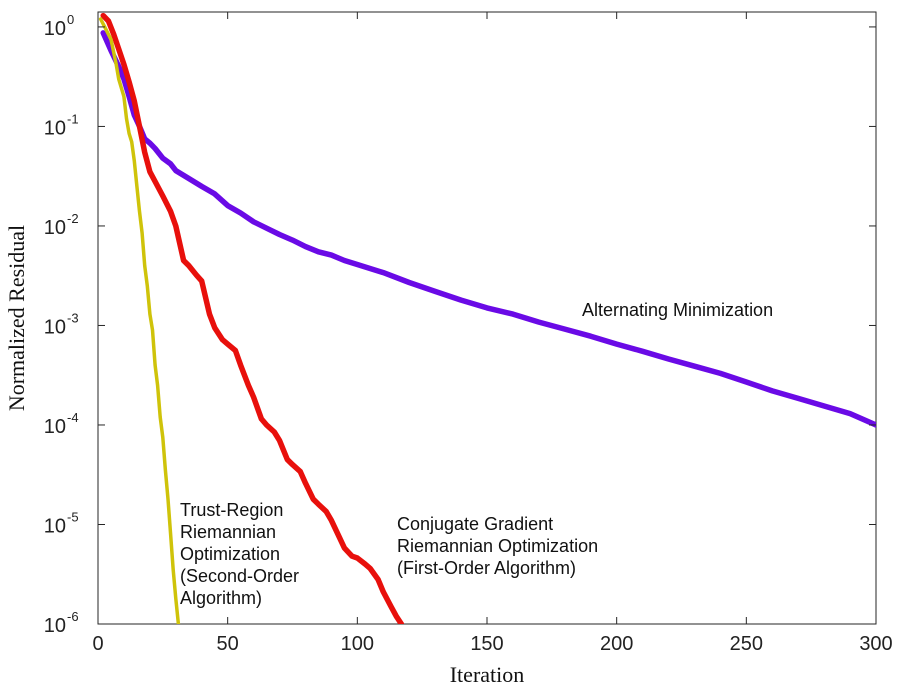 Image resolution: width=899 pixels, height=691 pixels. I want to click on x-tick-label: 50, so click(228, 644).